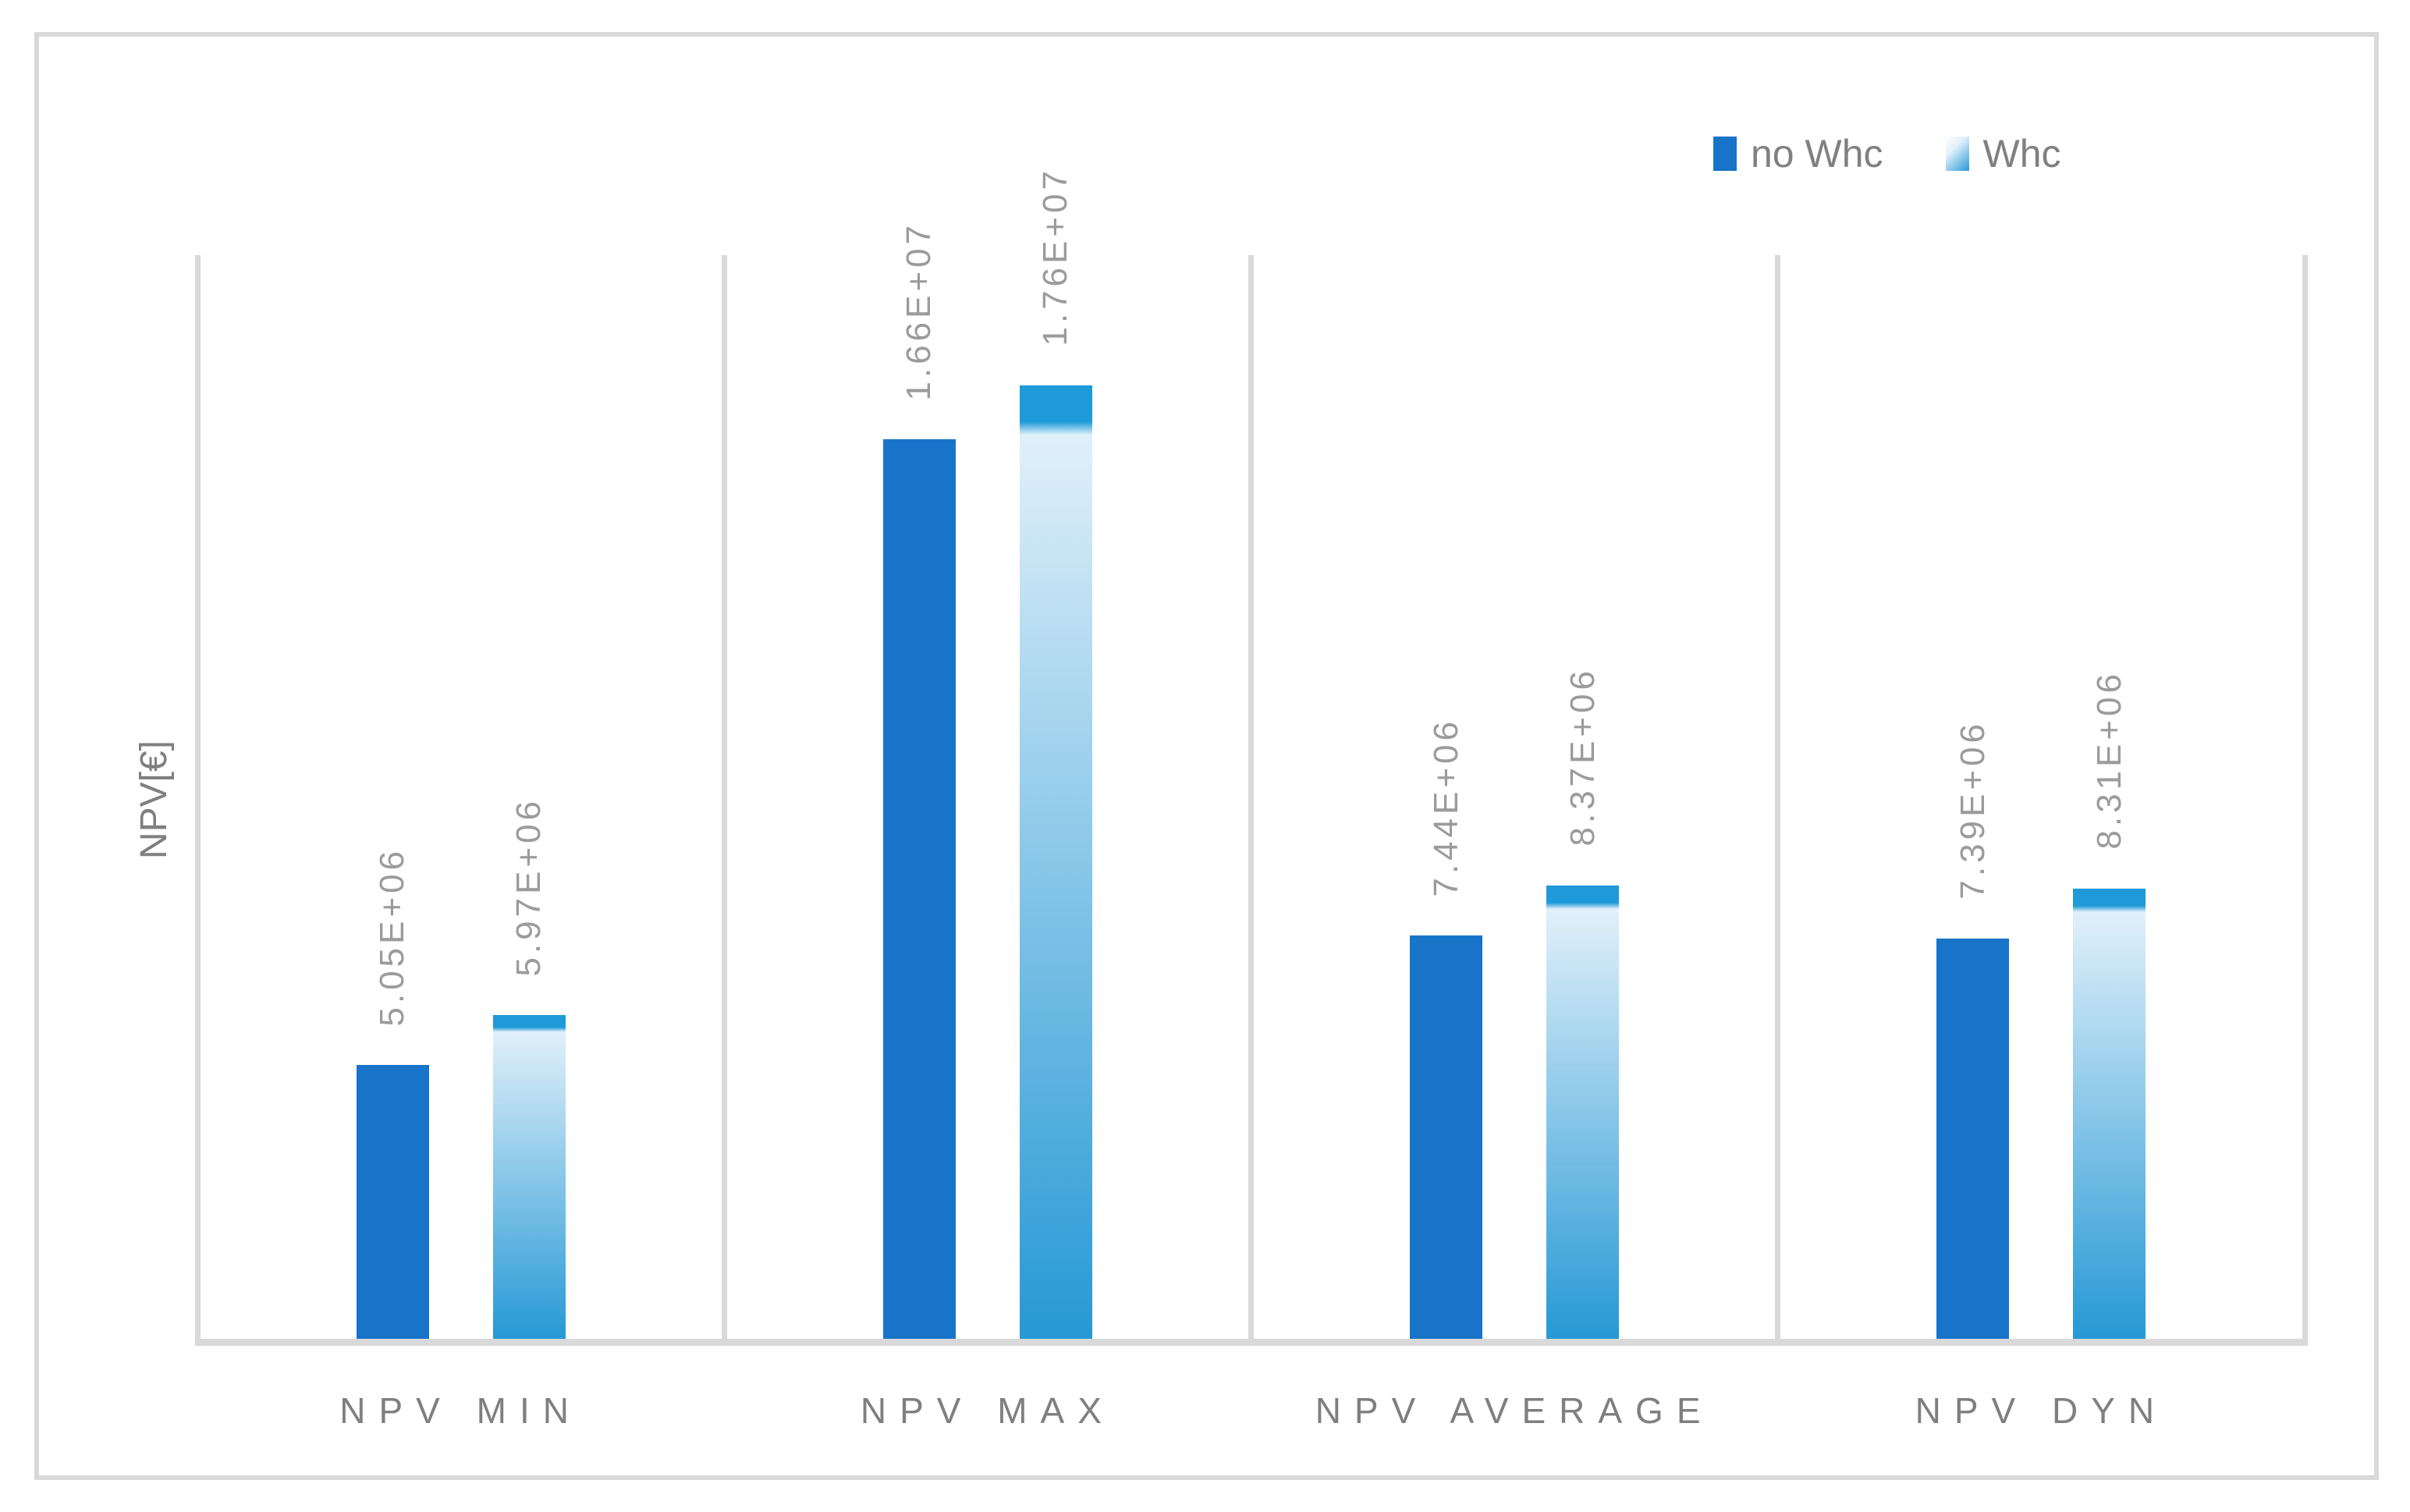 This screenshot has height=1512, width=2410. I want to click on bar-whc-npv-dyn, so click(2109, 1114).